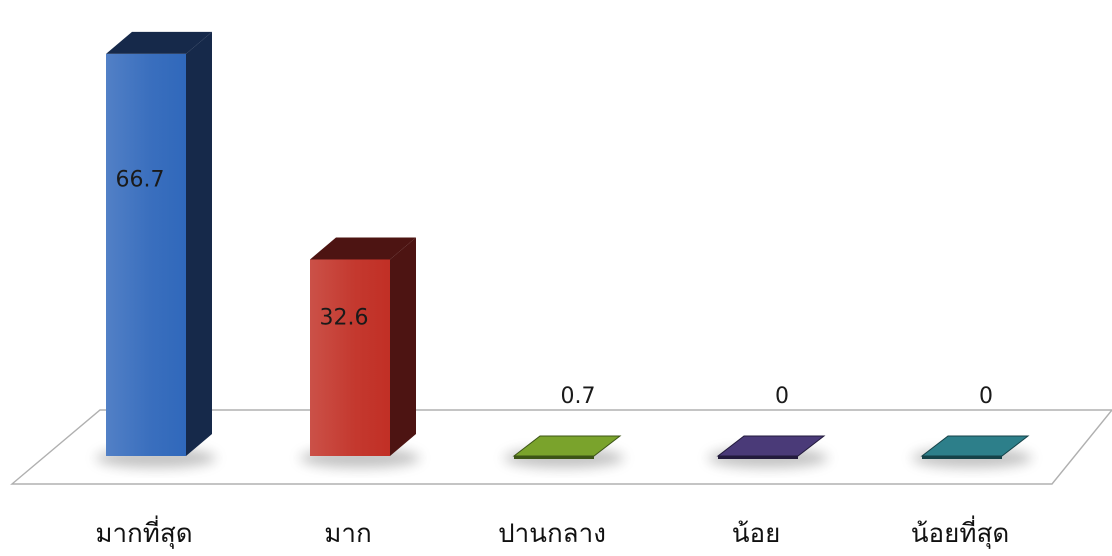 This screenshot has height=556, width=1112. Describe the element at coordinates (347, 534) in the screenshot. I see `category-label-2: มาก` at that location.